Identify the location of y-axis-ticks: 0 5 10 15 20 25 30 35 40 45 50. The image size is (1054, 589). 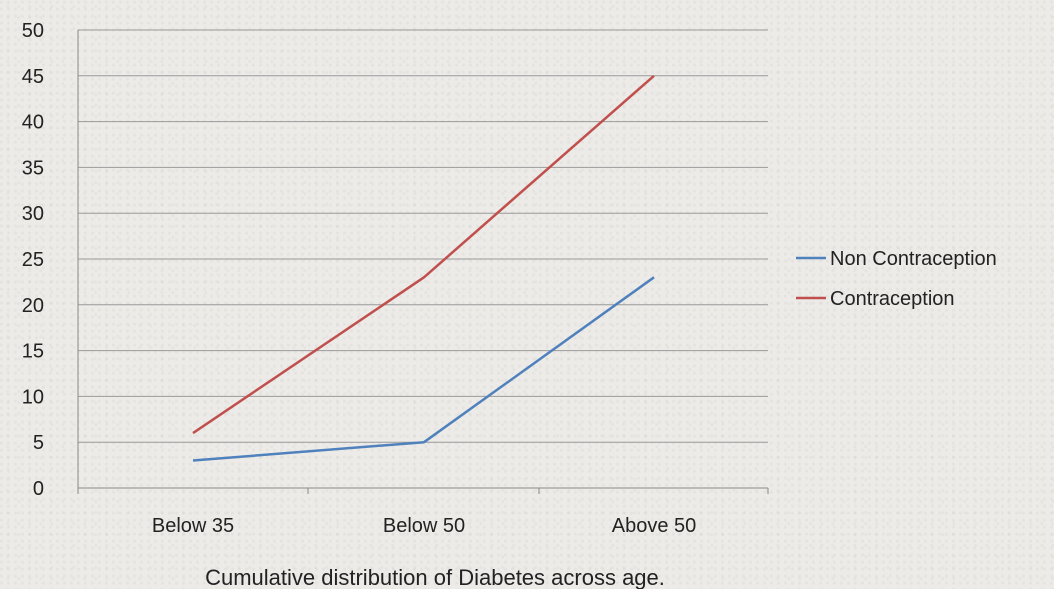
(33, 260).